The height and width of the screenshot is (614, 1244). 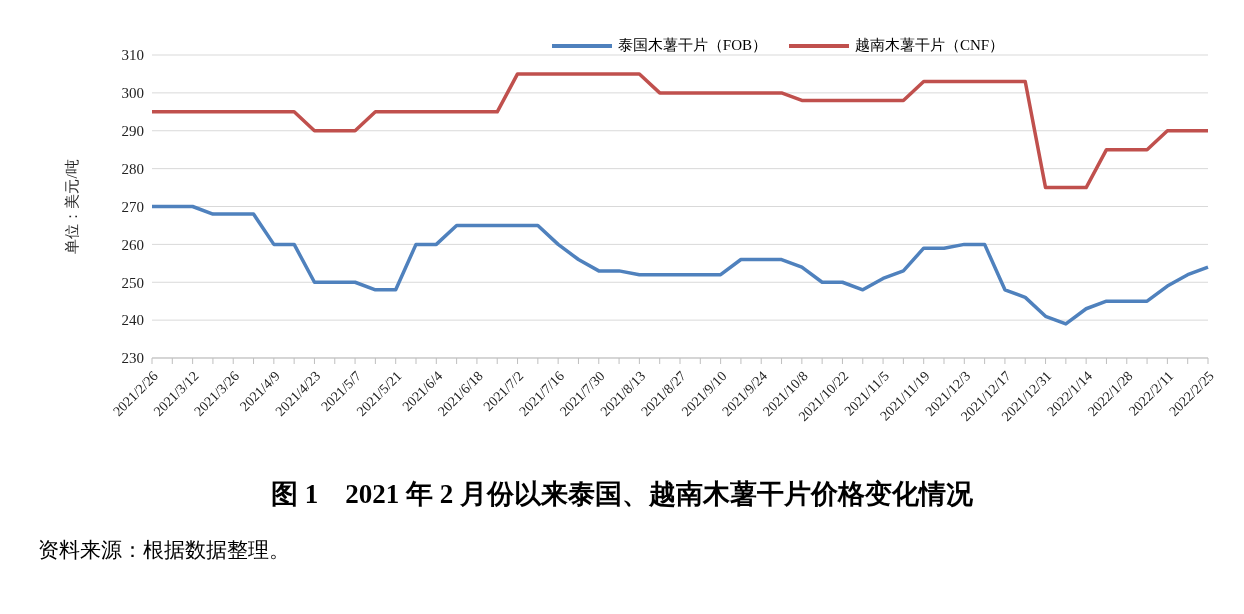 What do you see at coordinates (132, 244) in the screenshot?
I see `y-tick-label: 260` at bounding box center [132, 244].